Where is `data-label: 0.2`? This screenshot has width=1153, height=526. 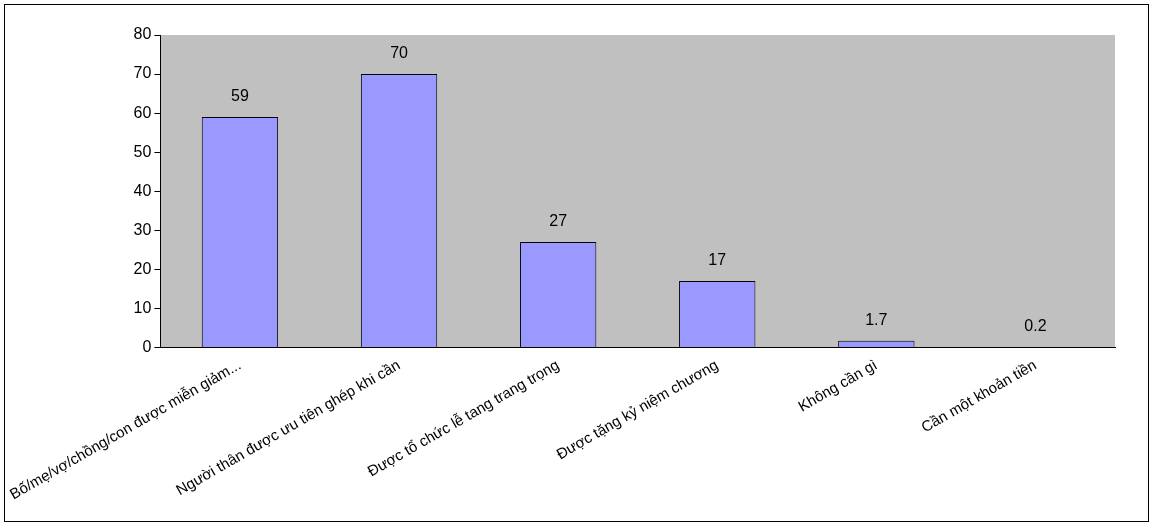 data-label: 0.2 is located at coordinates (1035, 326).